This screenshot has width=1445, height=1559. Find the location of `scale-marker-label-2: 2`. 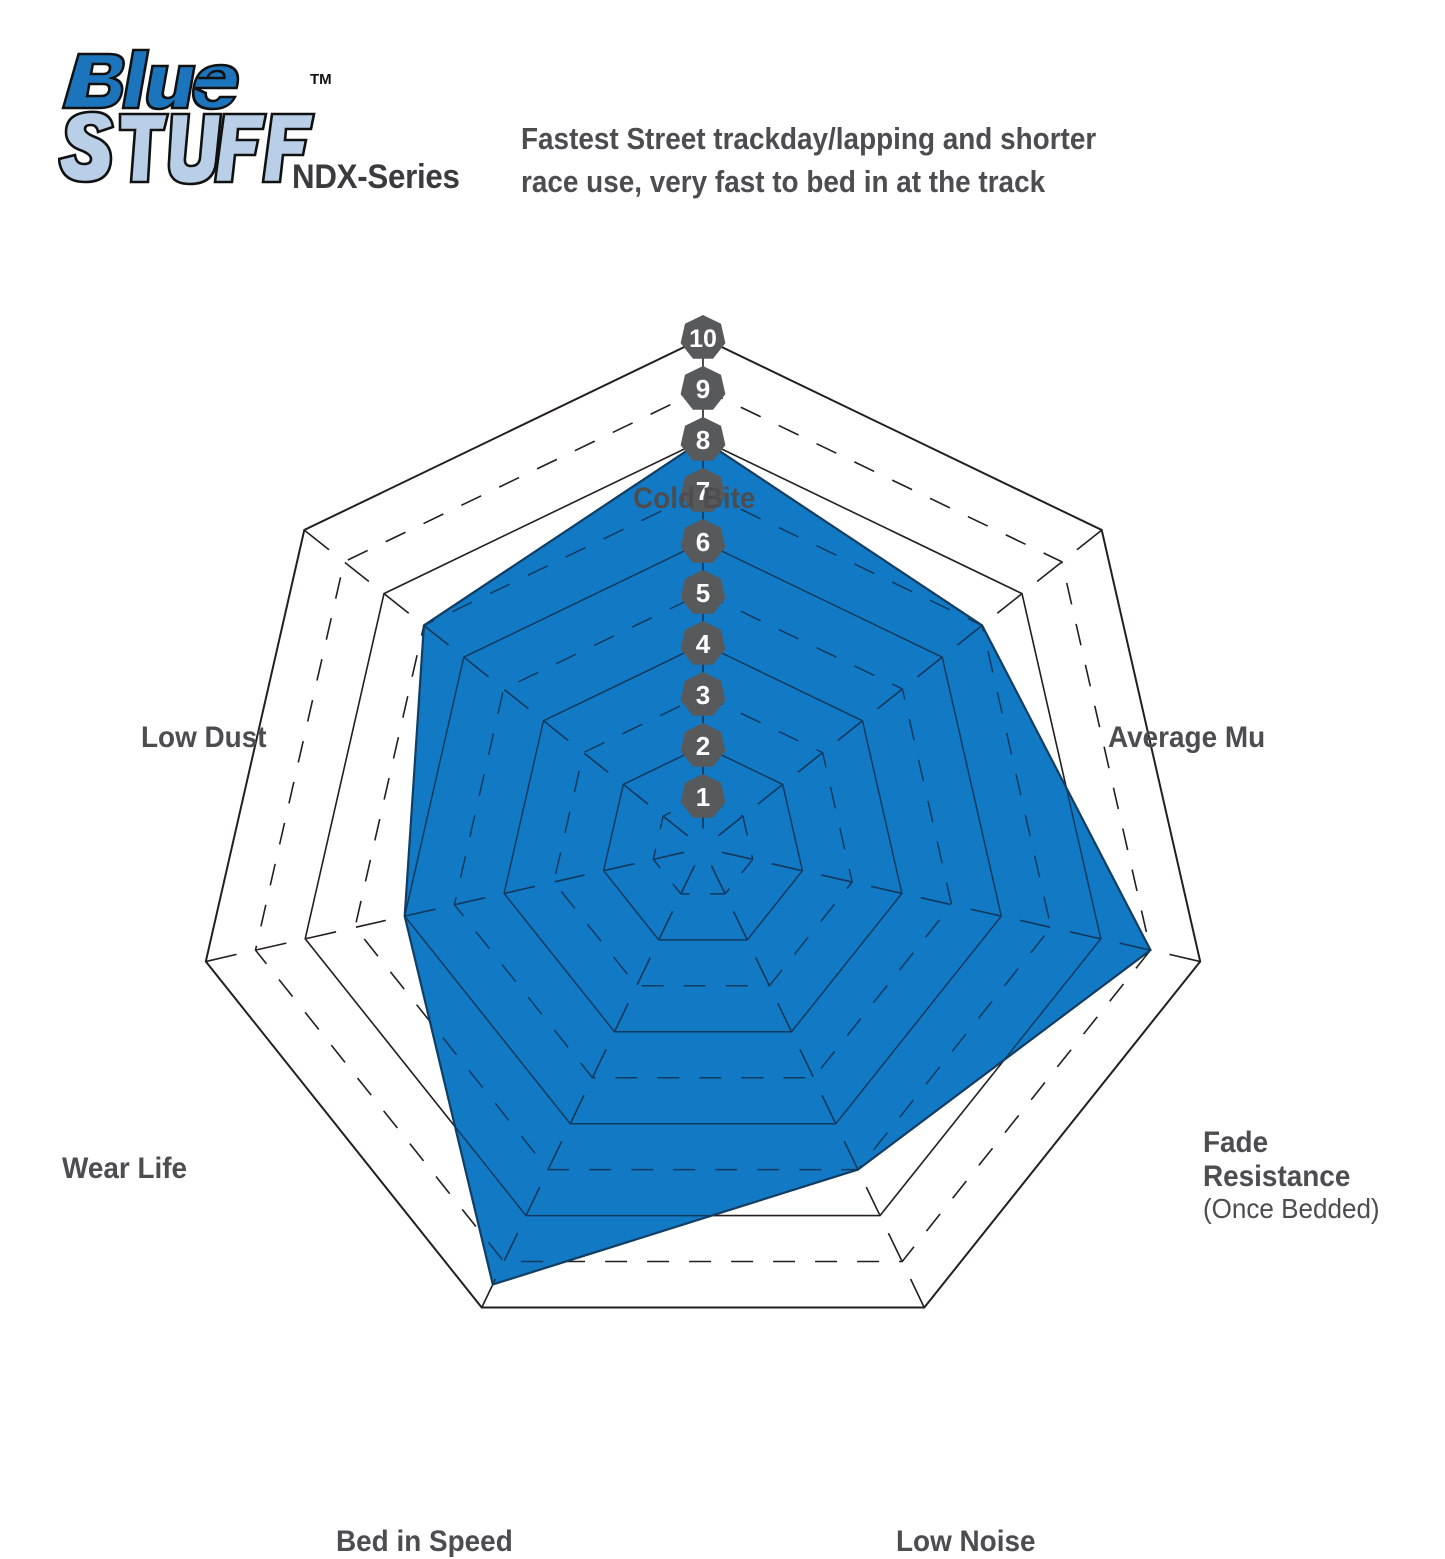

scale-marker-label-2: 2 is located at coordinates (703, 746).